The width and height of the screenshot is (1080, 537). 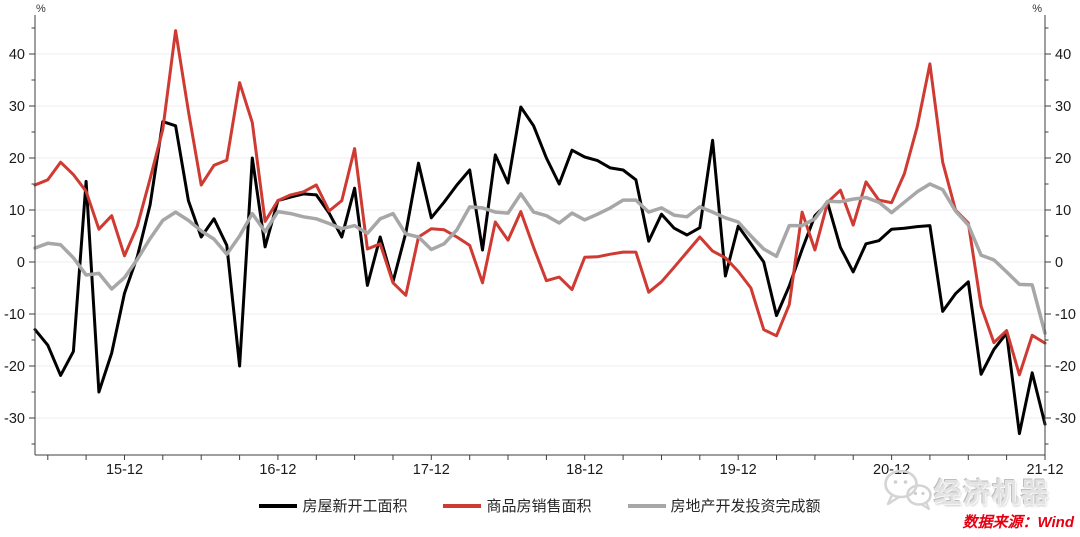 What do you see at coordinates (1044, 470) in the screenshot?
I see `svg-text: 21-12` at bounding box center [1044, 470].